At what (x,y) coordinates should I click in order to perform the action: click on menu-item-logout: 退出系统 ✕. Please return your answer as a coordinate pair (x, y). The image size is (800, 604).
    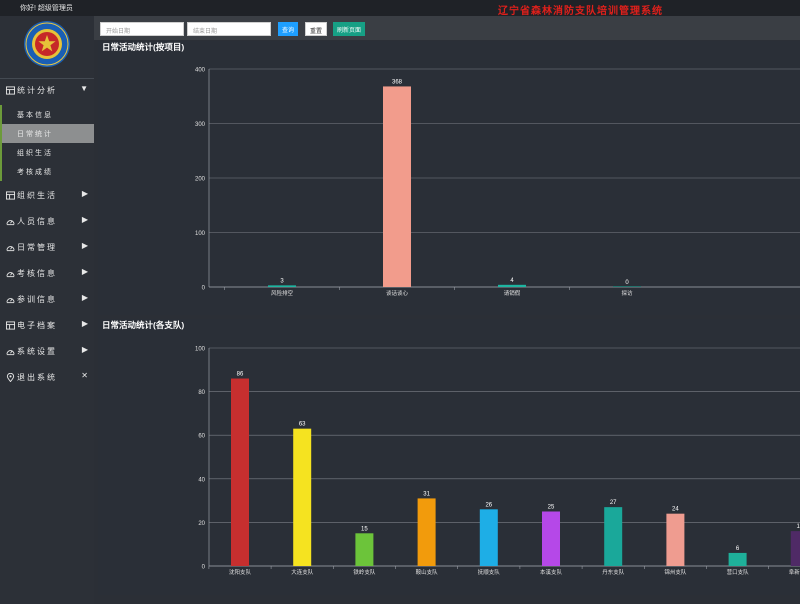
    Looking at the image, I should click on (47, 377).